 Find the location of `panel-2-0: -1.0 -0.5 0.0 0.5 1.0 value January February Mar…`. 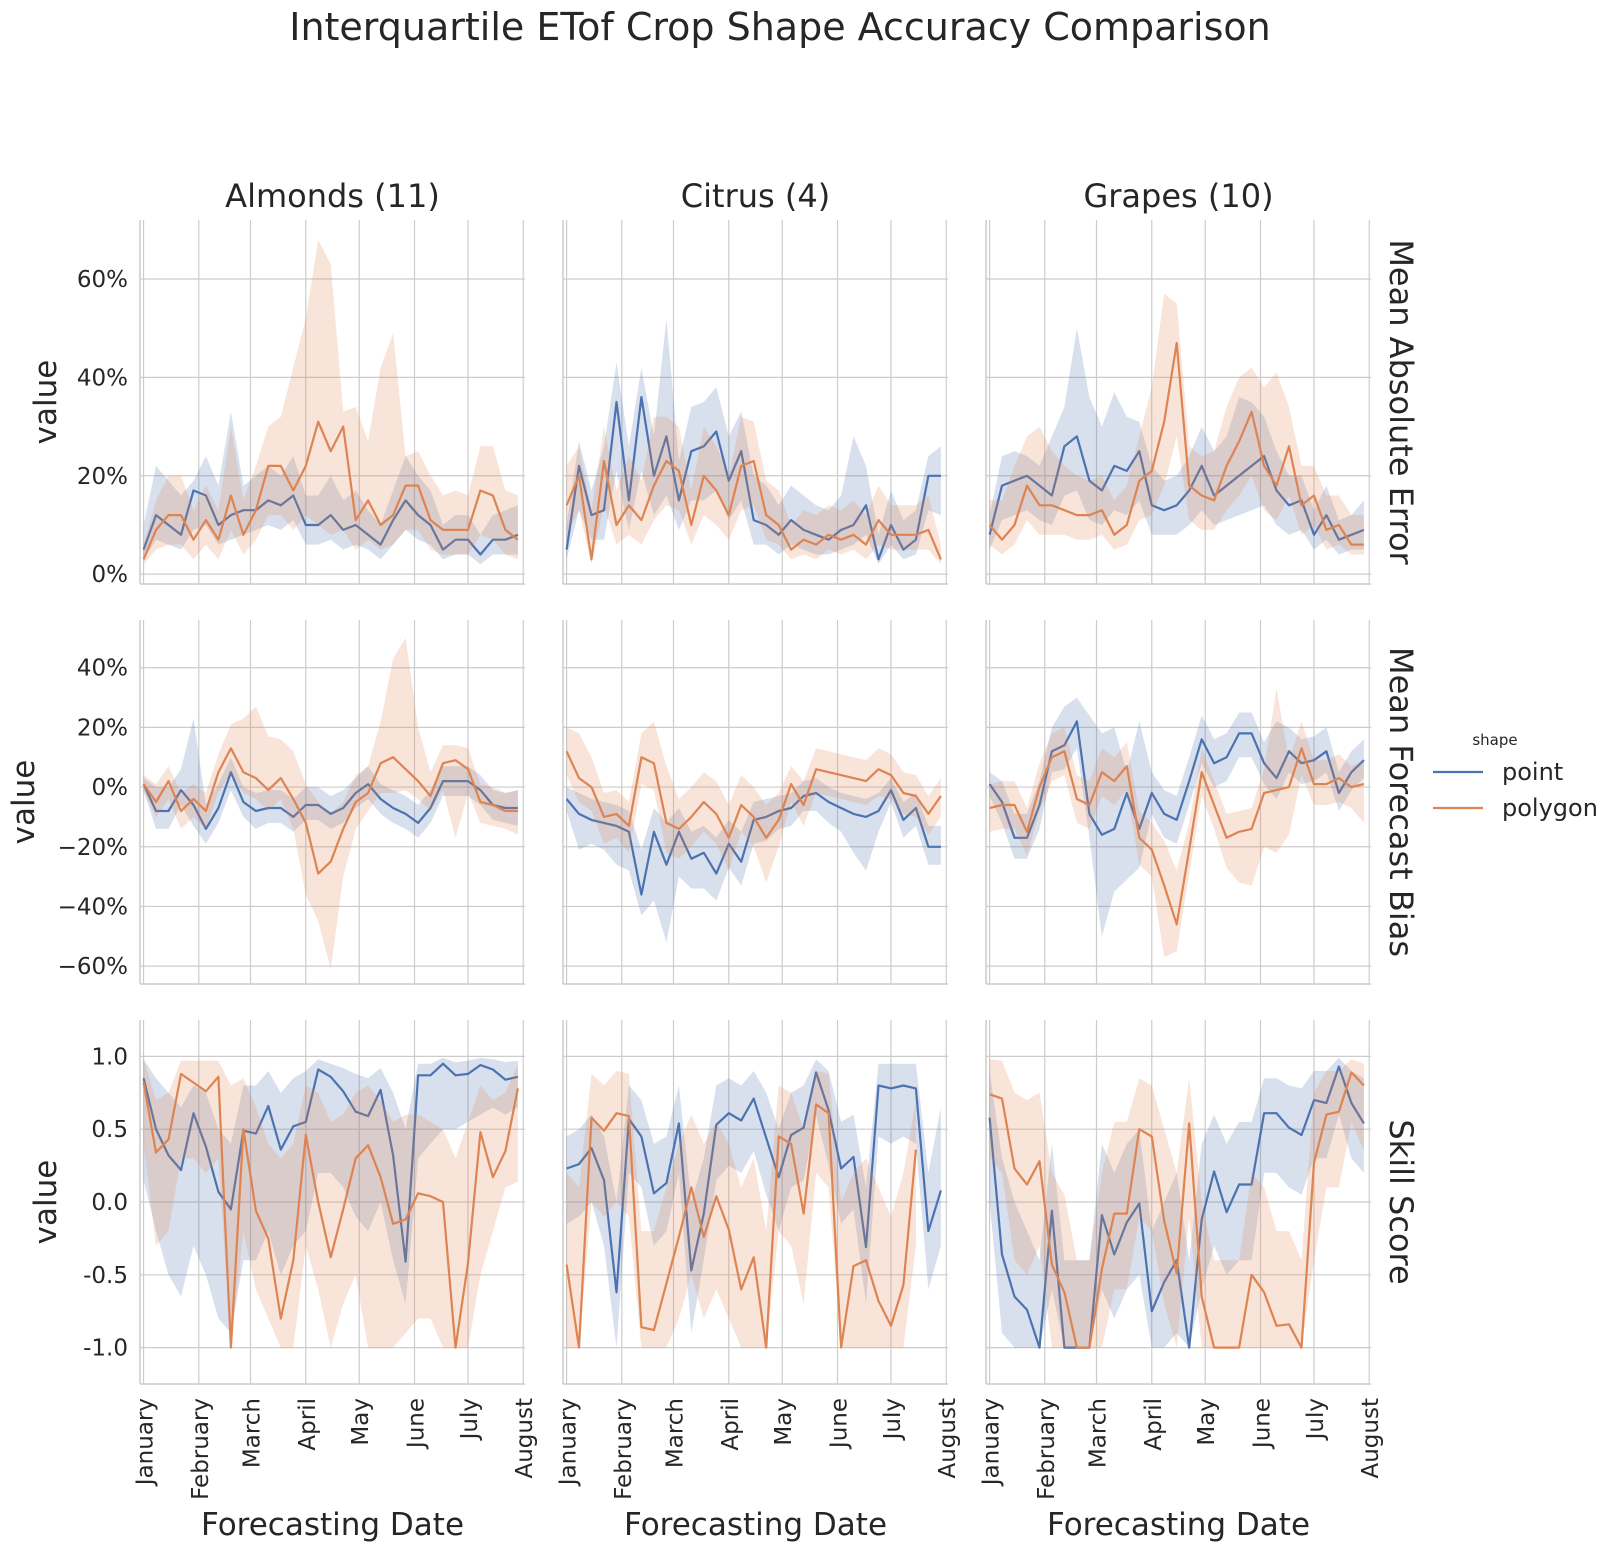

panel-2-0: -1.0 -0.5 0.0 0.5 1.0 value January February Mar… is located at coordinates (283, 1281).